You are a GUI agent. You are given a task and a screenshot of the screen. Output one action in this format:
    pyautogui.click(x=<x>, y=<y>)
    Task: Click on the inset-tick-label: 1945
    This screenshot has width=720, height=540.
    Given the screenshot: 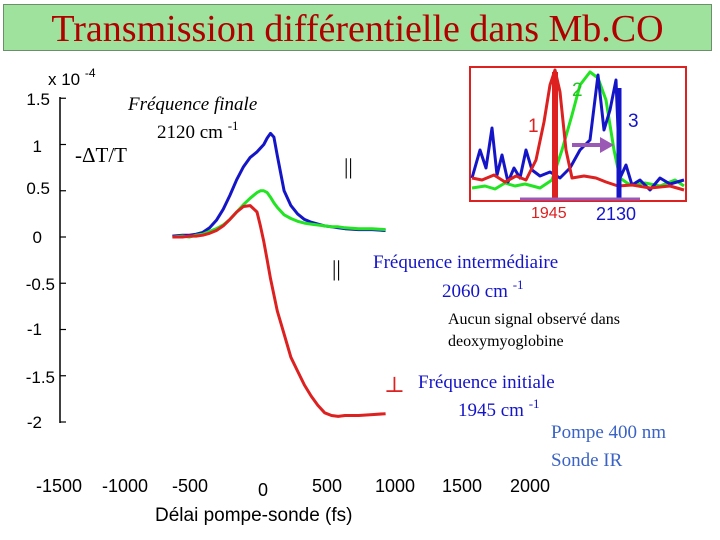 What is the action you would take?
    pyautogui.click(x=549, y=213)
    